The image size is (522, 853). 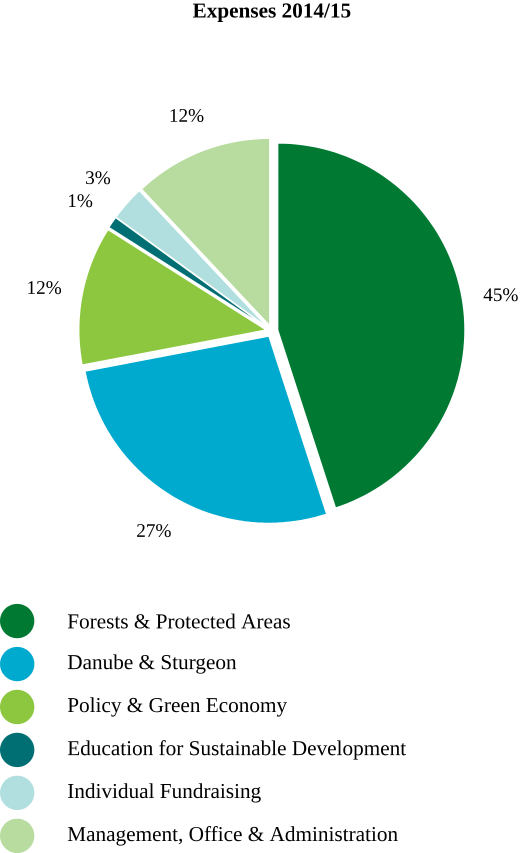 I want to click on legend-label: Management, Office & Administration, so click(x=233, y=836).